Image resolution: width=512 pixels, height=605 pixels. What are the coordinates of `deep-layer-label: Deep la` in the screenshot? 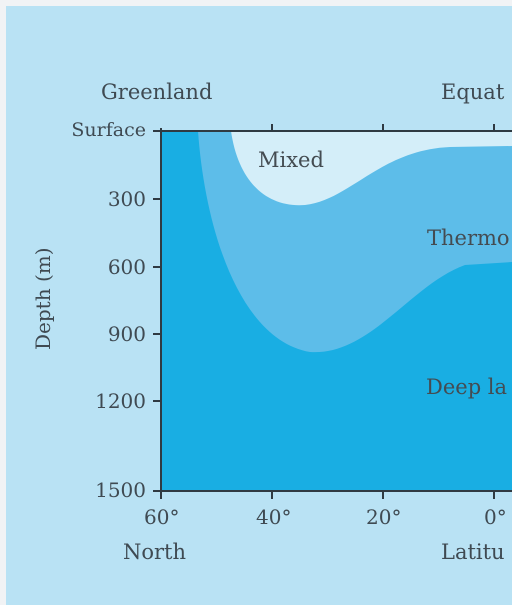 It's located at (467, 387).